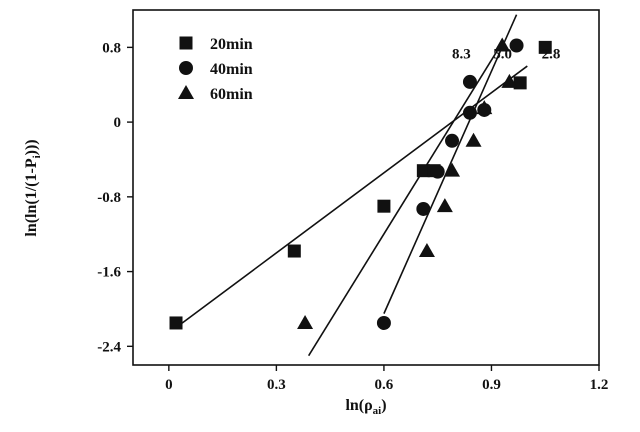 The image size is (640, 432). Describe the element at coordinates (502, 55) in the screenshot. I see `annotation-40min: 5.0` at that location.